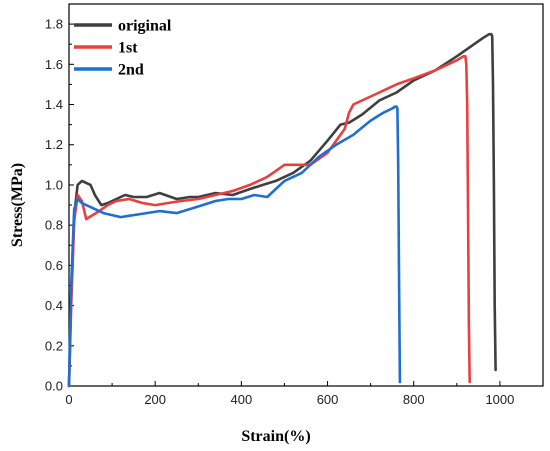 This screenshot has height=451, width=550. I want to click on y-tick-label: 0.0, so click(54, 386).